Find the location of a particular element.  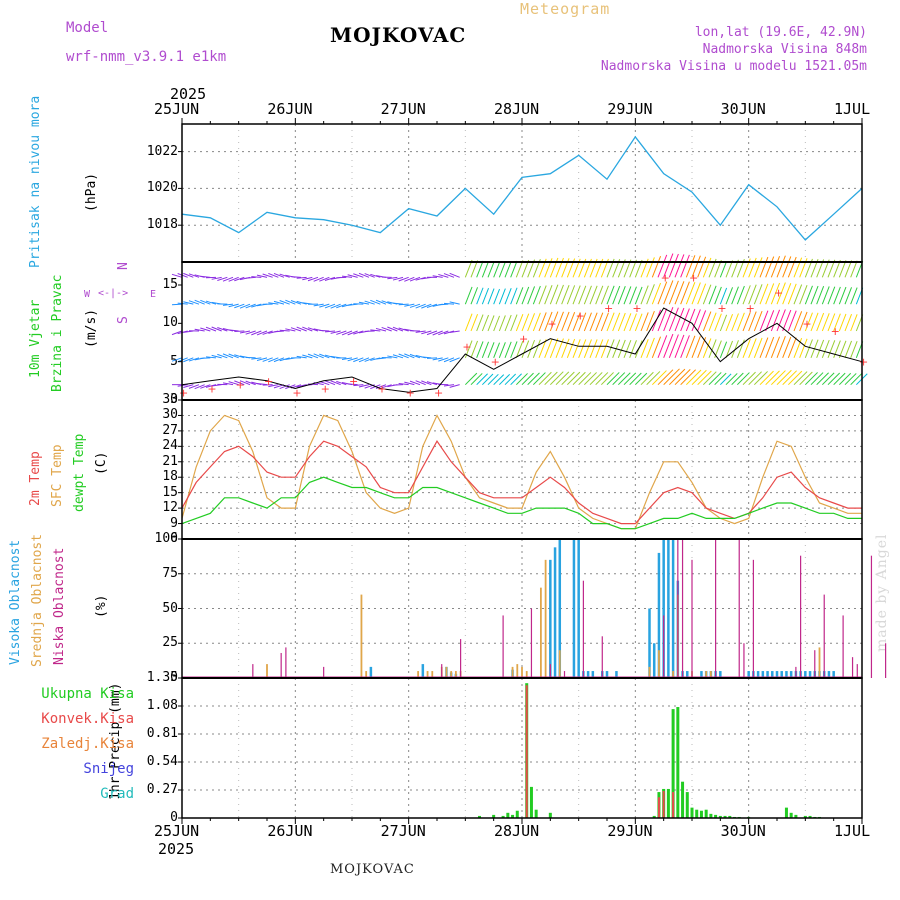

compass-arrow: <-|-> is located at coordinates (113, 293).